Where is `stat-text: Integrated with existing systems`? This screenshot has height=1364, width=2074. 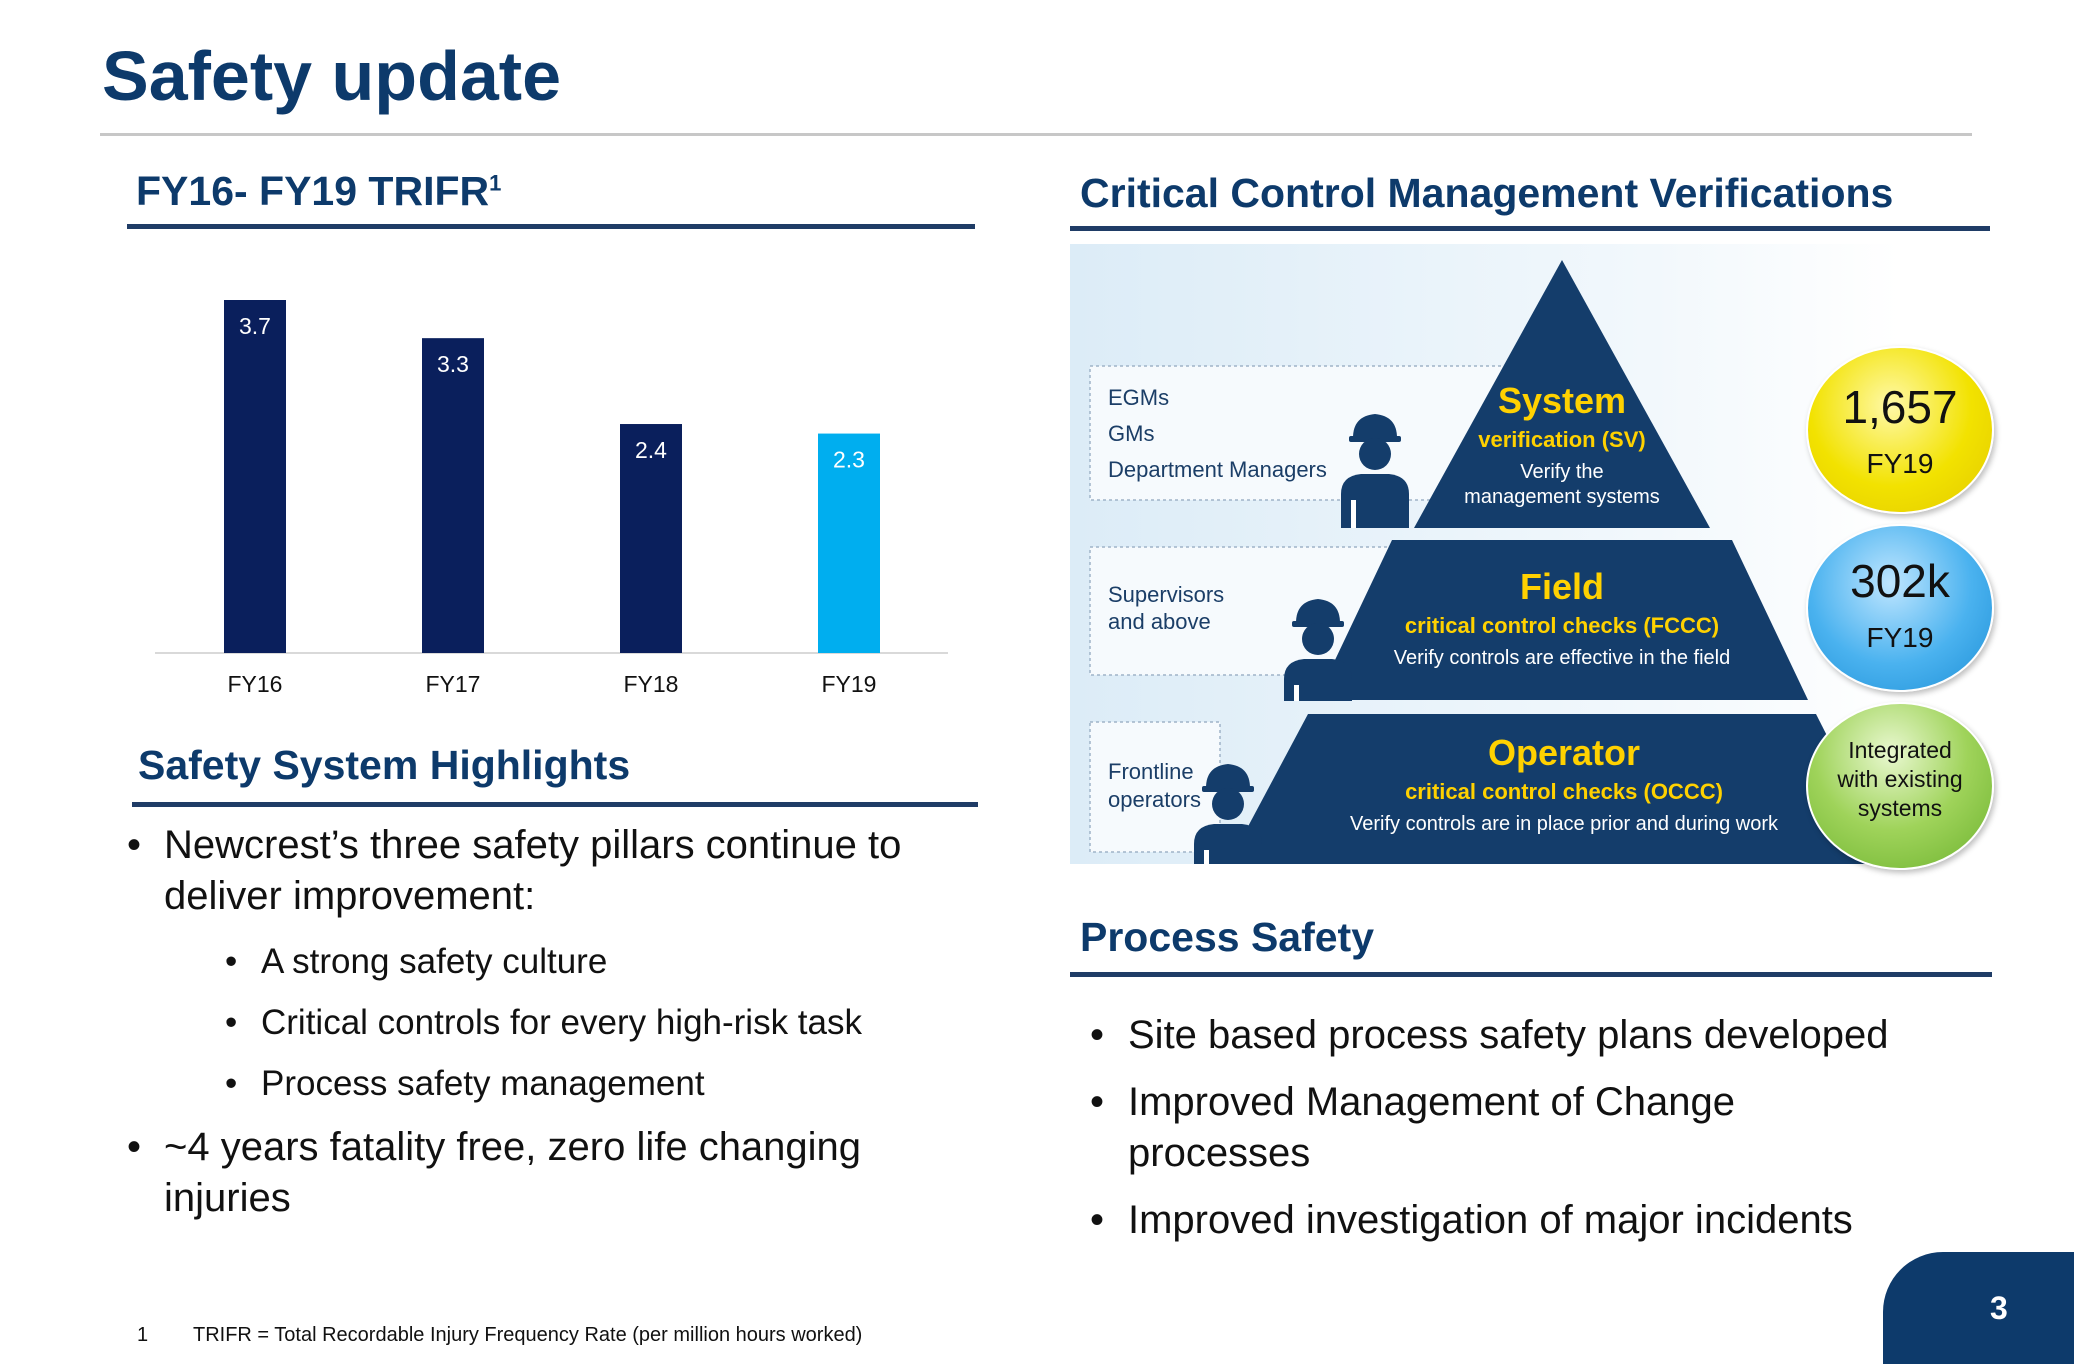 stat-text: Integrated with existing systems is located at coordinates (1900, 779).